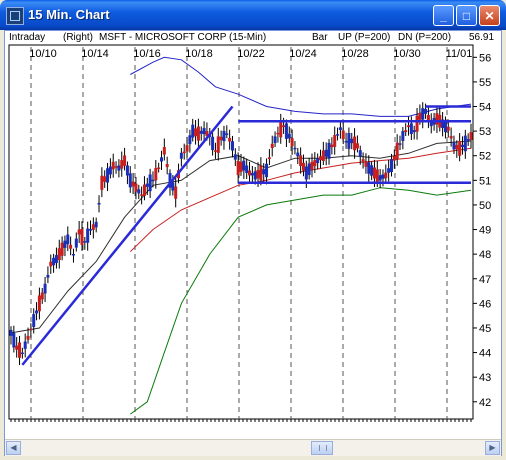 This screenshot has width=506, height=460. I want to click on minimize-button: _, so click(443, 15).